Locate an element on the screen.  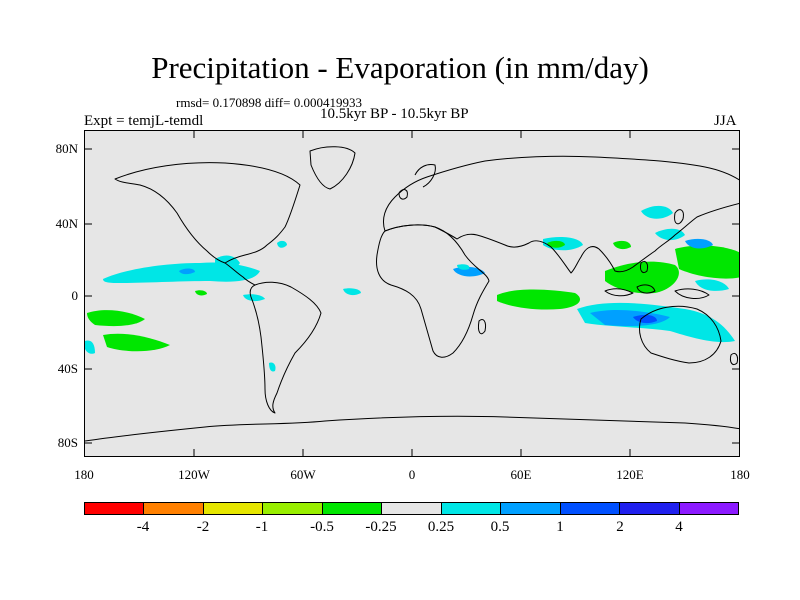
field-chile-small is located at coordinates (272, 367).